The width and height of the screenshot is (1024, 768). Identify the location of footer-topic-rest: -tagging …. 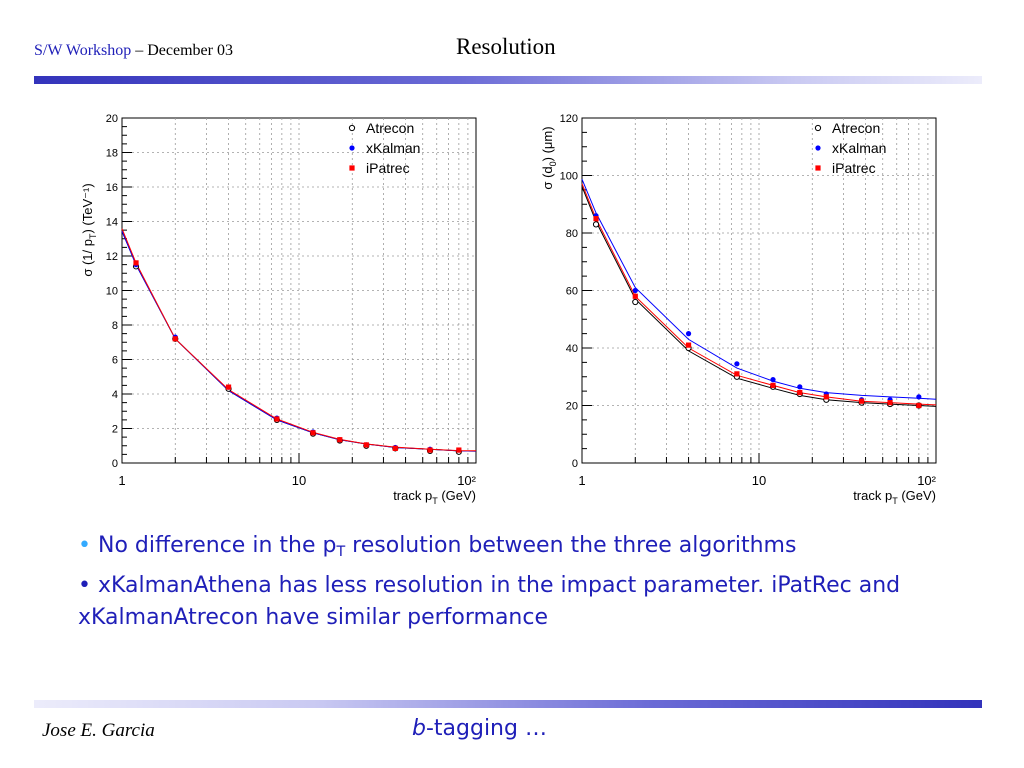
(486, 728).